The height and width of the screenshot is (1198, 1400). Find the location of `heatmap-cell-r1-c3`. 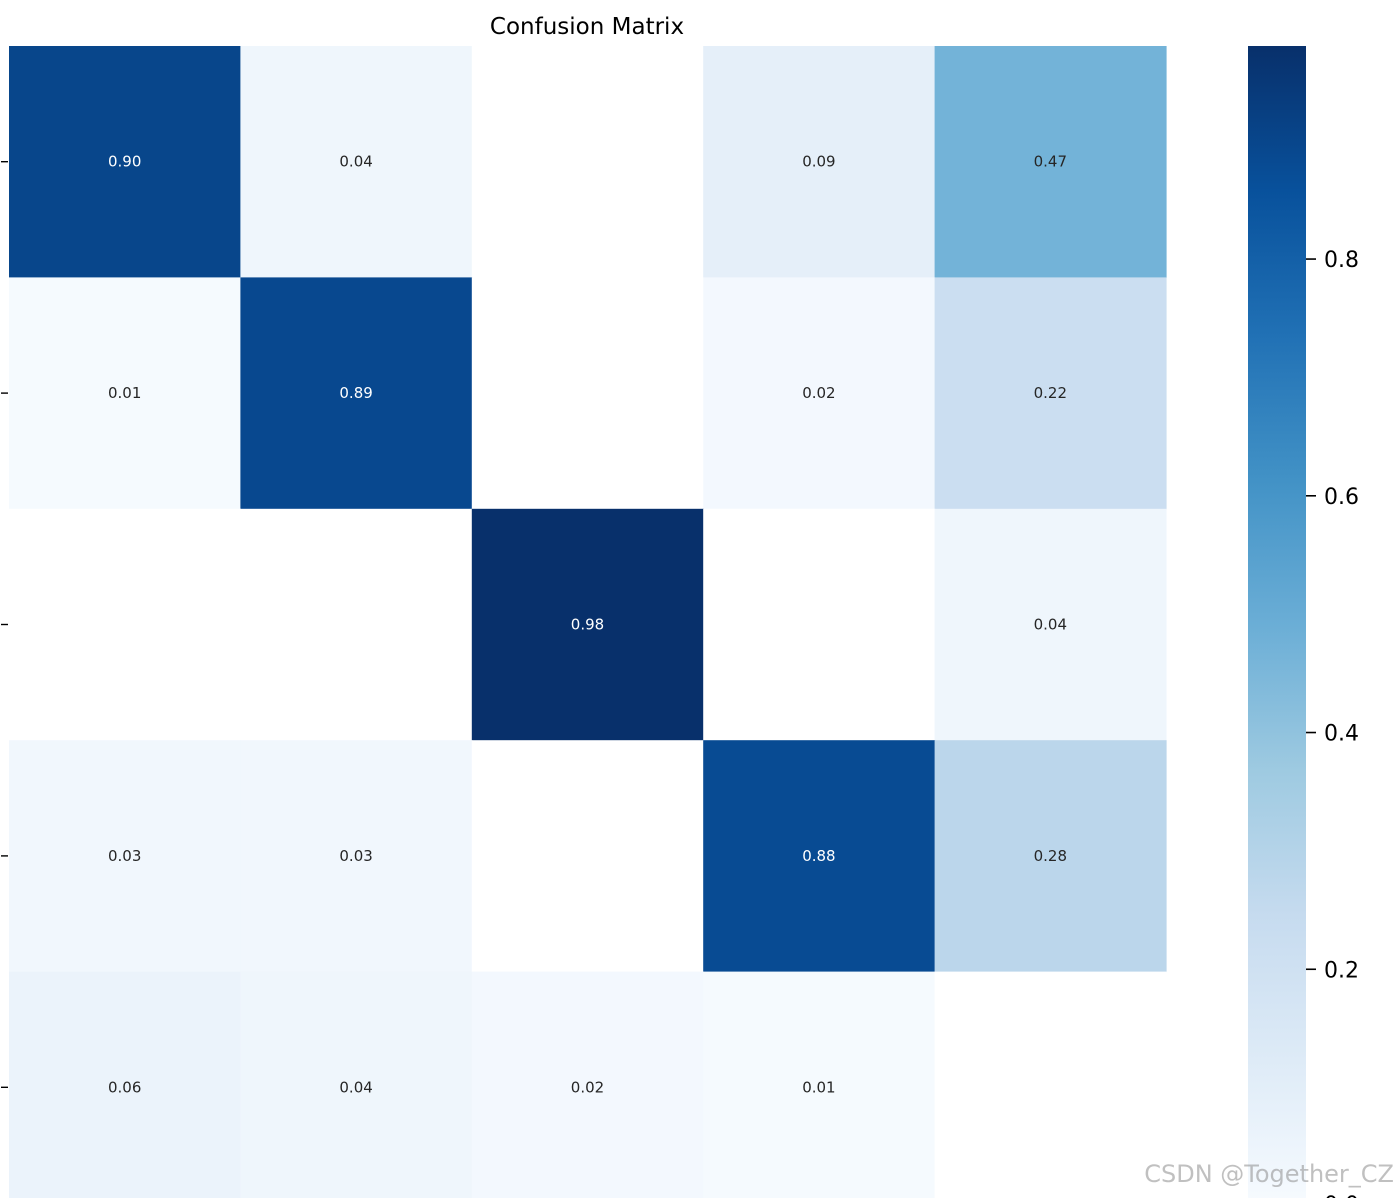

heatmap-cell-r1-c3 is located at coordinates (819, 393).